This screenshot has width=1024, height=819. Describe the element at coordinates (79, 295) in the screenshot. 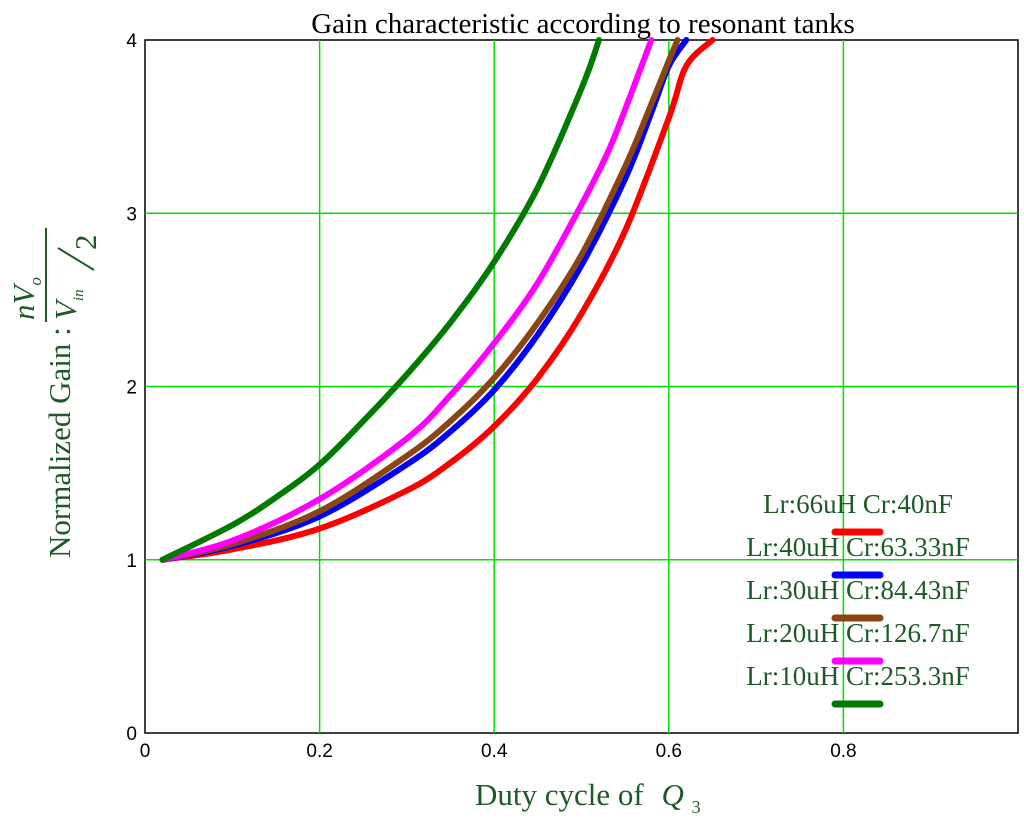

I see `formula-denominator-sub: in` at that location.